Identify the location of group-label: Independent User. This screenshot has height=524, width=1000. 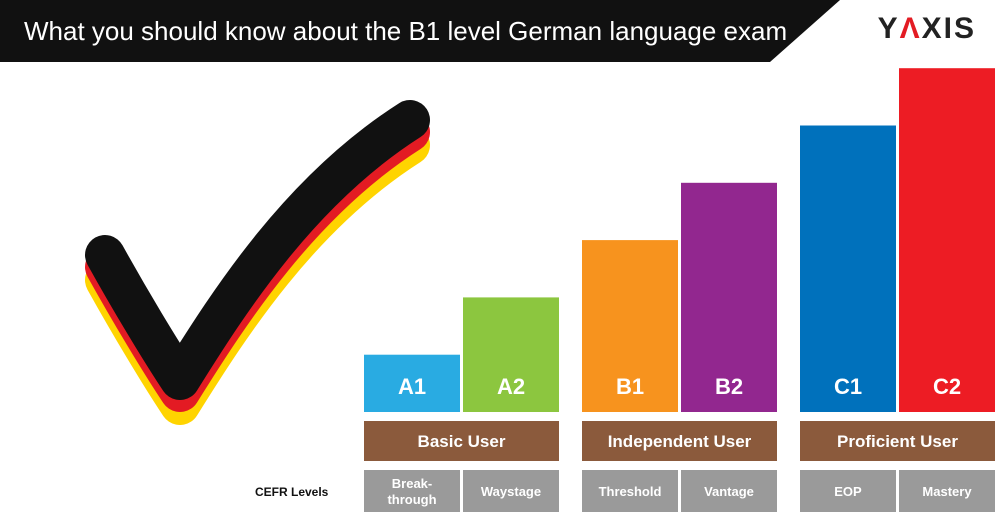
(680, 441).